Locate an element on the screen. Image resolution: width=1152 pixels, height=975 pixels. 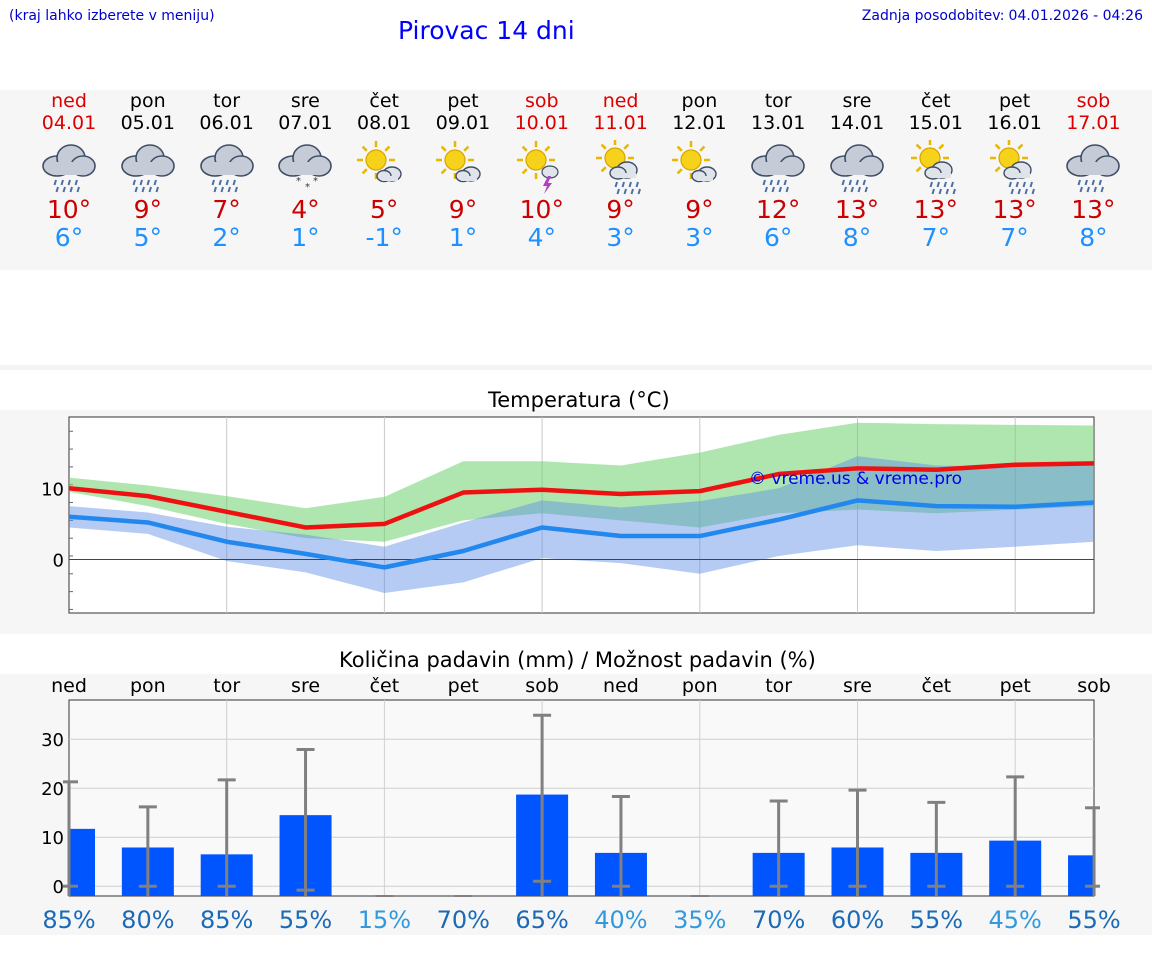
day-date: 12.01 is located at coordinates (699, 123).